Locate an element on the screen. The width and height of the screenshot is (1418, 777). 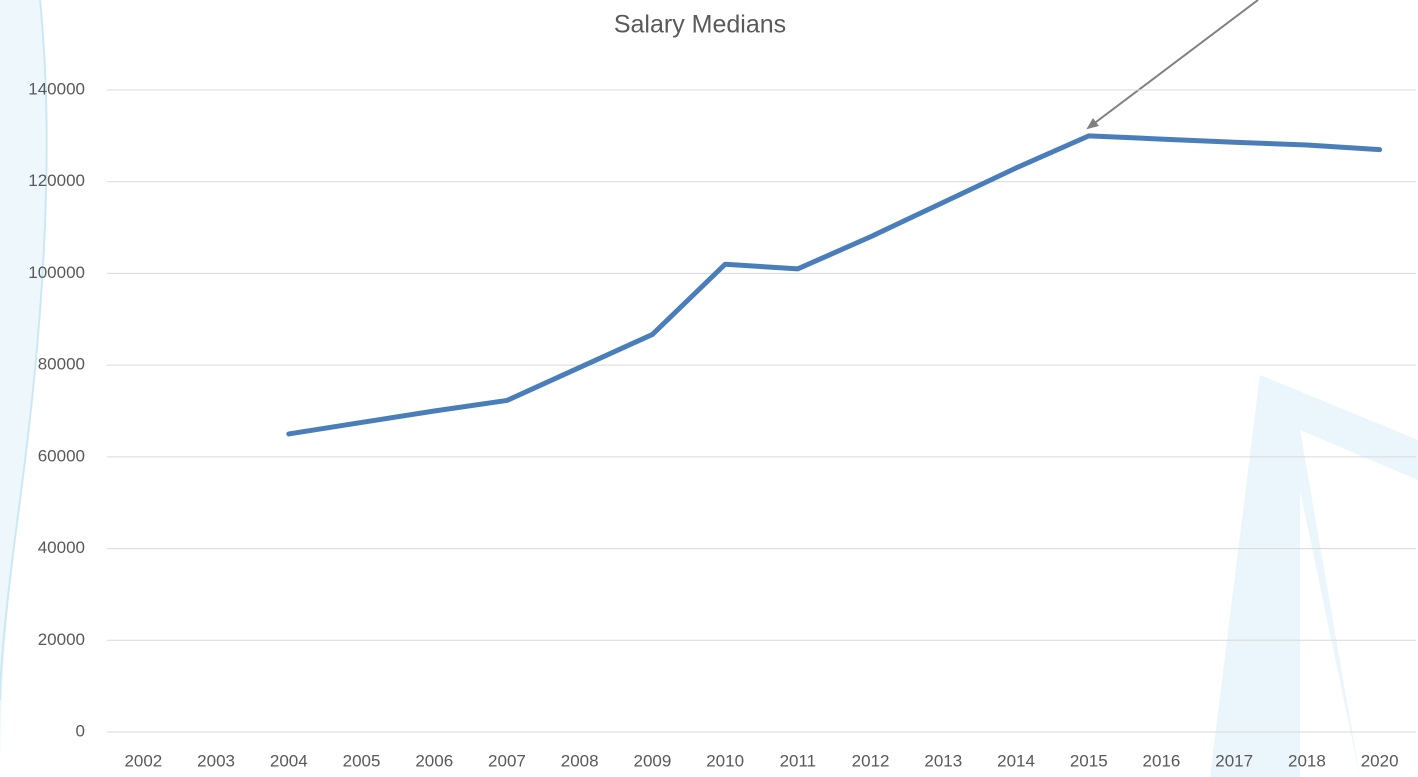
y-tick-label: 60000 is located at coordinates (61, 455).